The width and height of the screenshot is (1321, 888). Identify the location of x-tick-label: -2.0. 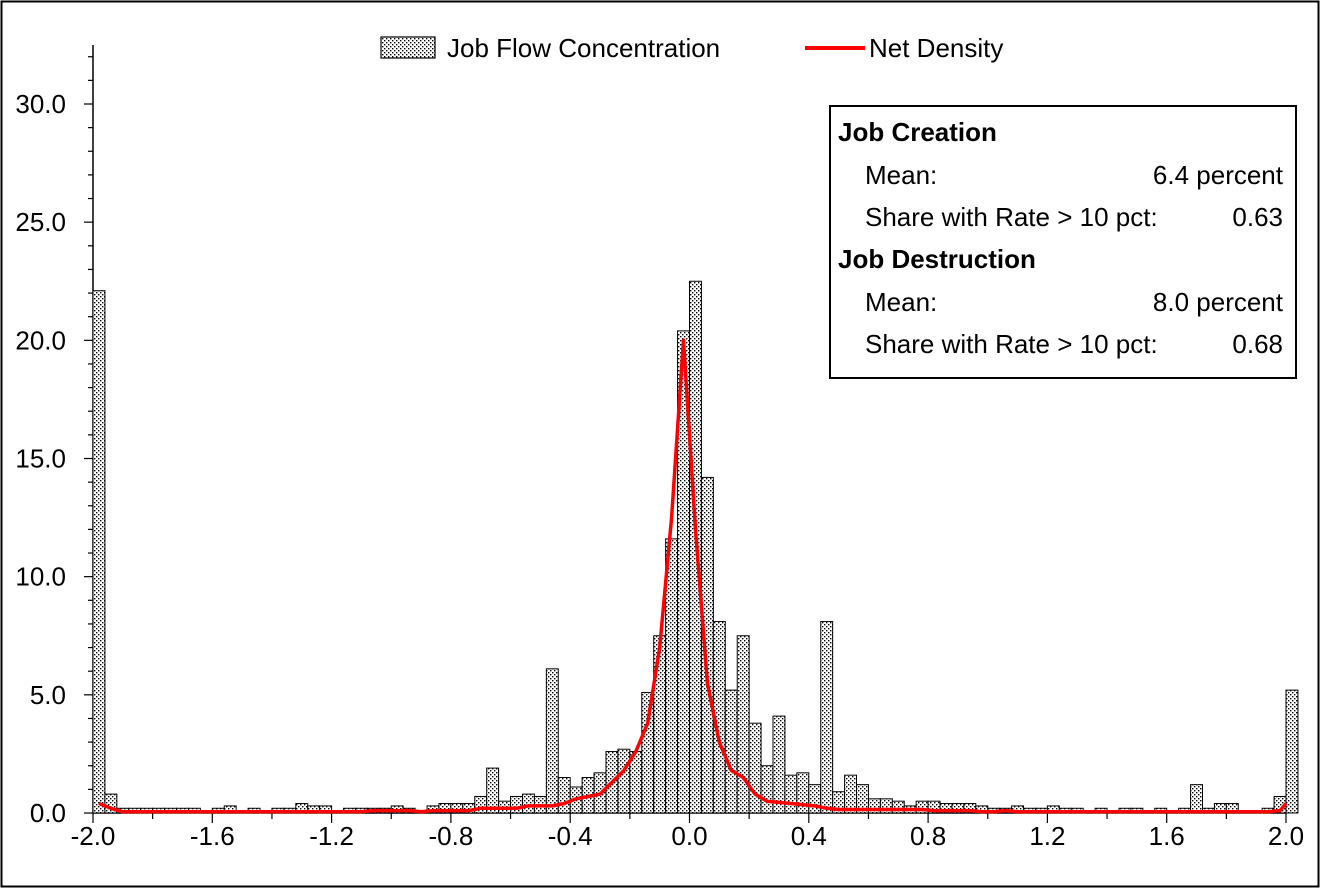
(93, 836).